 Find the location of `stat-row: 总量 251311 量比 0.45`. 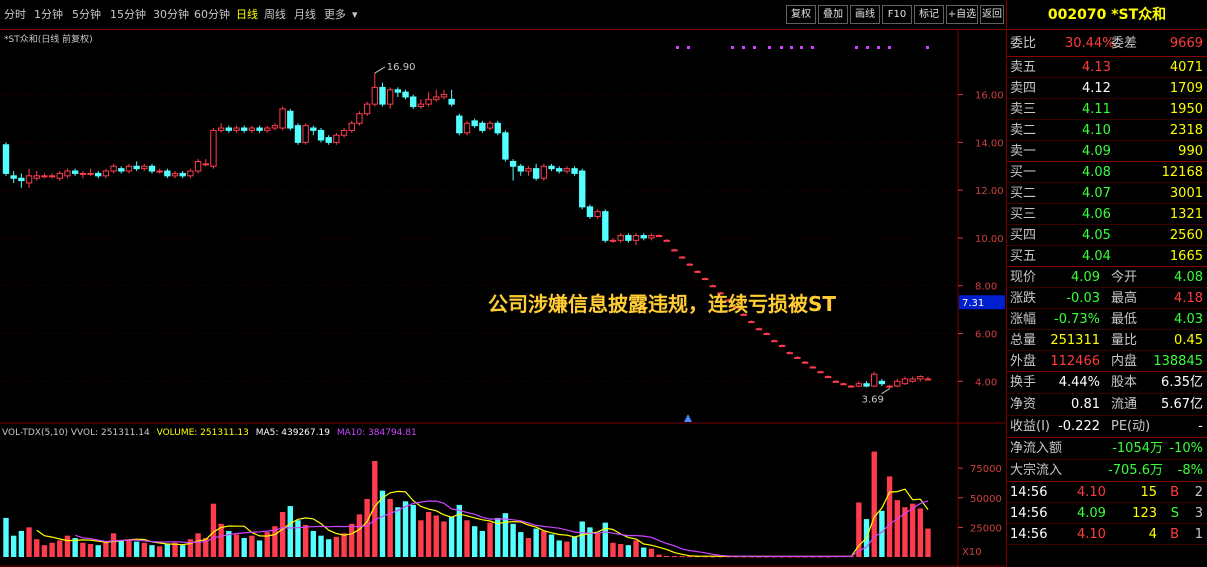

stat-row: 总量 251311 量比 0.45 is located at coordinates (1107, 340).